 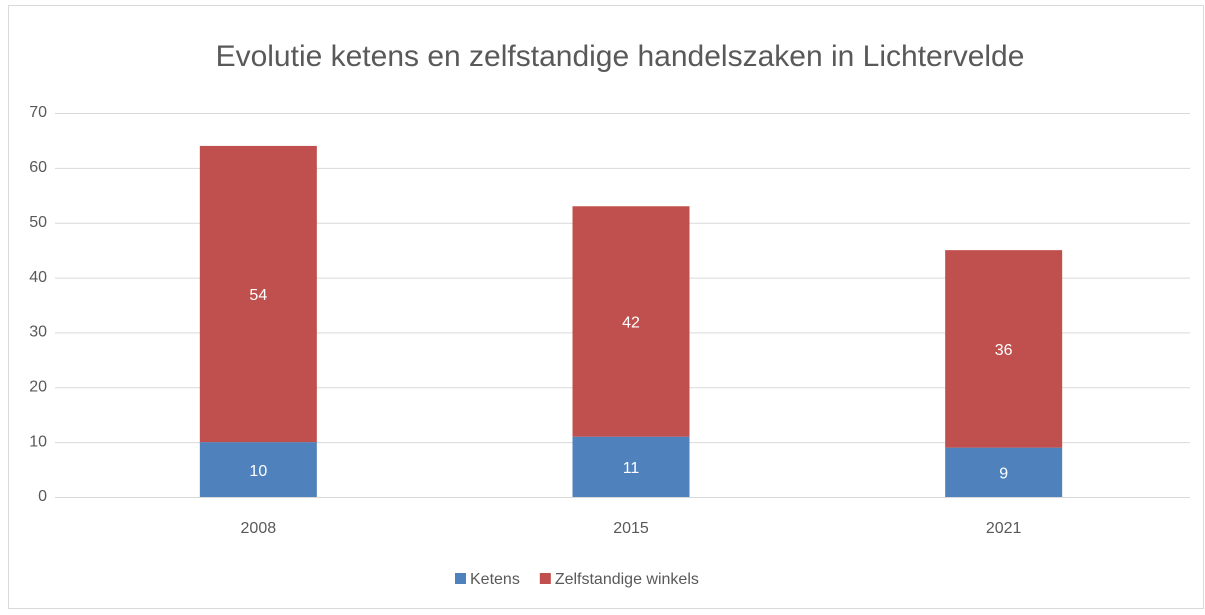 I want to click on data-label: 36, so click(x=1004, y=350).